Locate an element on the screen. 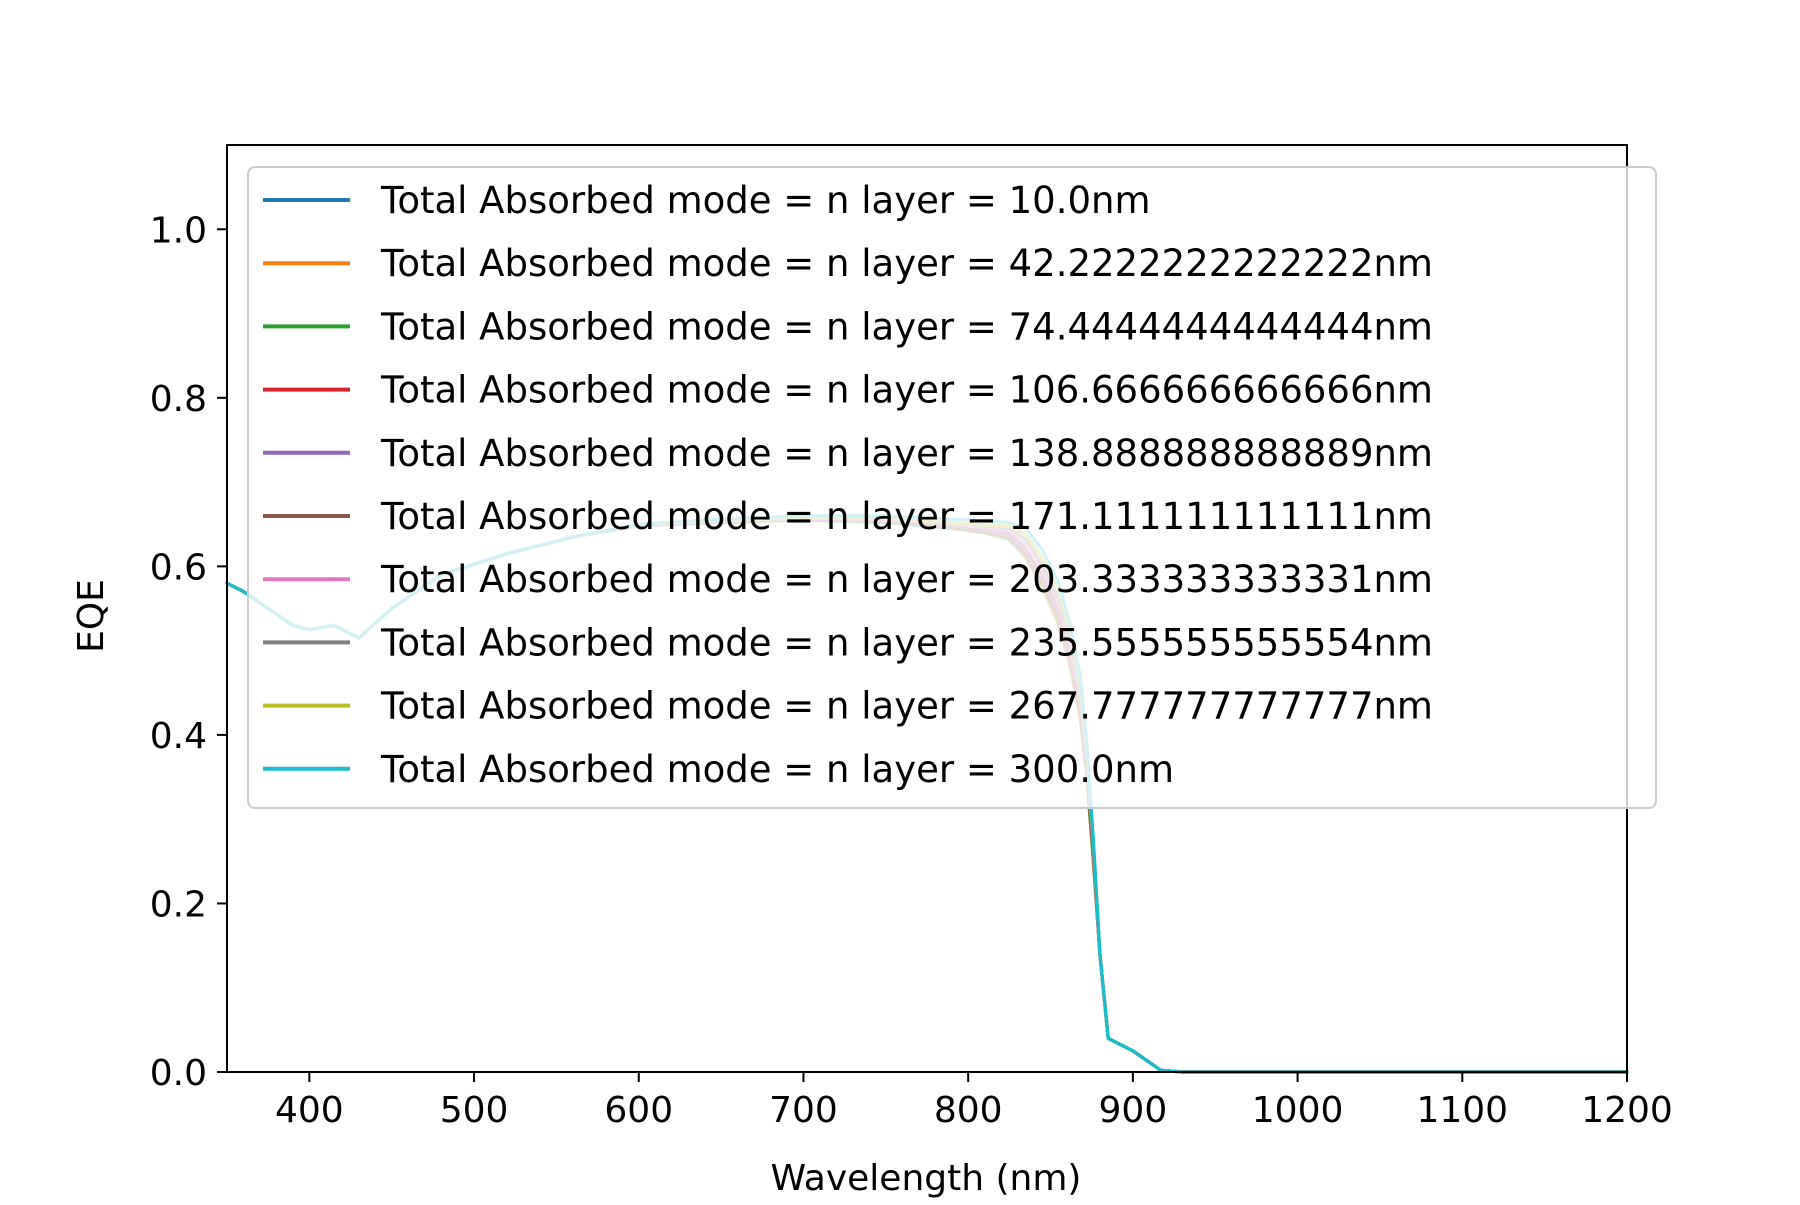 This screenshot has width=1800, height=1205. y-tick-label: 0.2 is located at coordinates (178, 904).